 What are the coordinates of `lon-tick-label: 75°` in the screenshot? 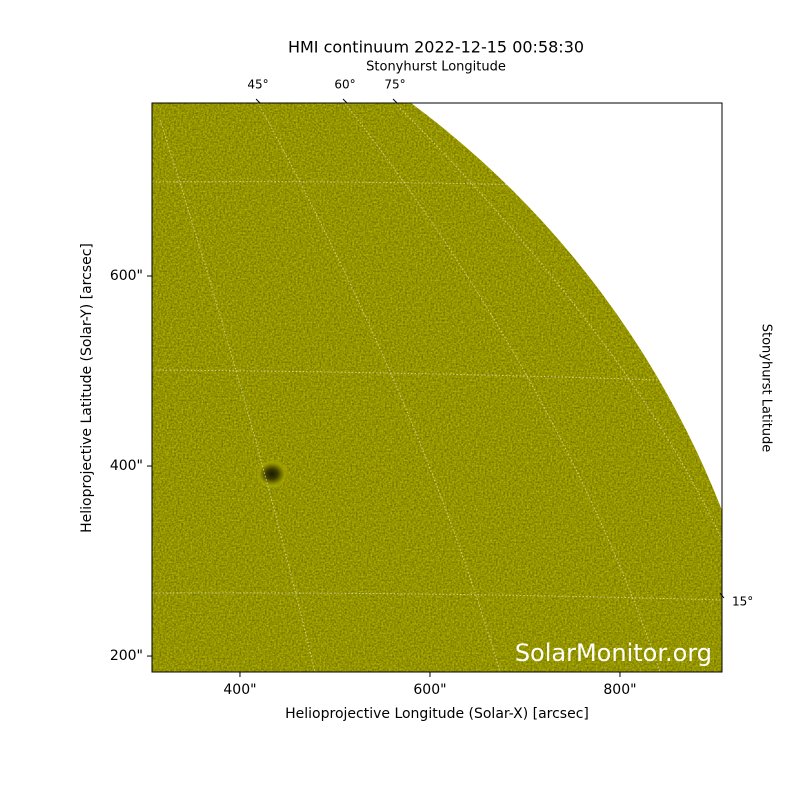 It's located at (394, 85).